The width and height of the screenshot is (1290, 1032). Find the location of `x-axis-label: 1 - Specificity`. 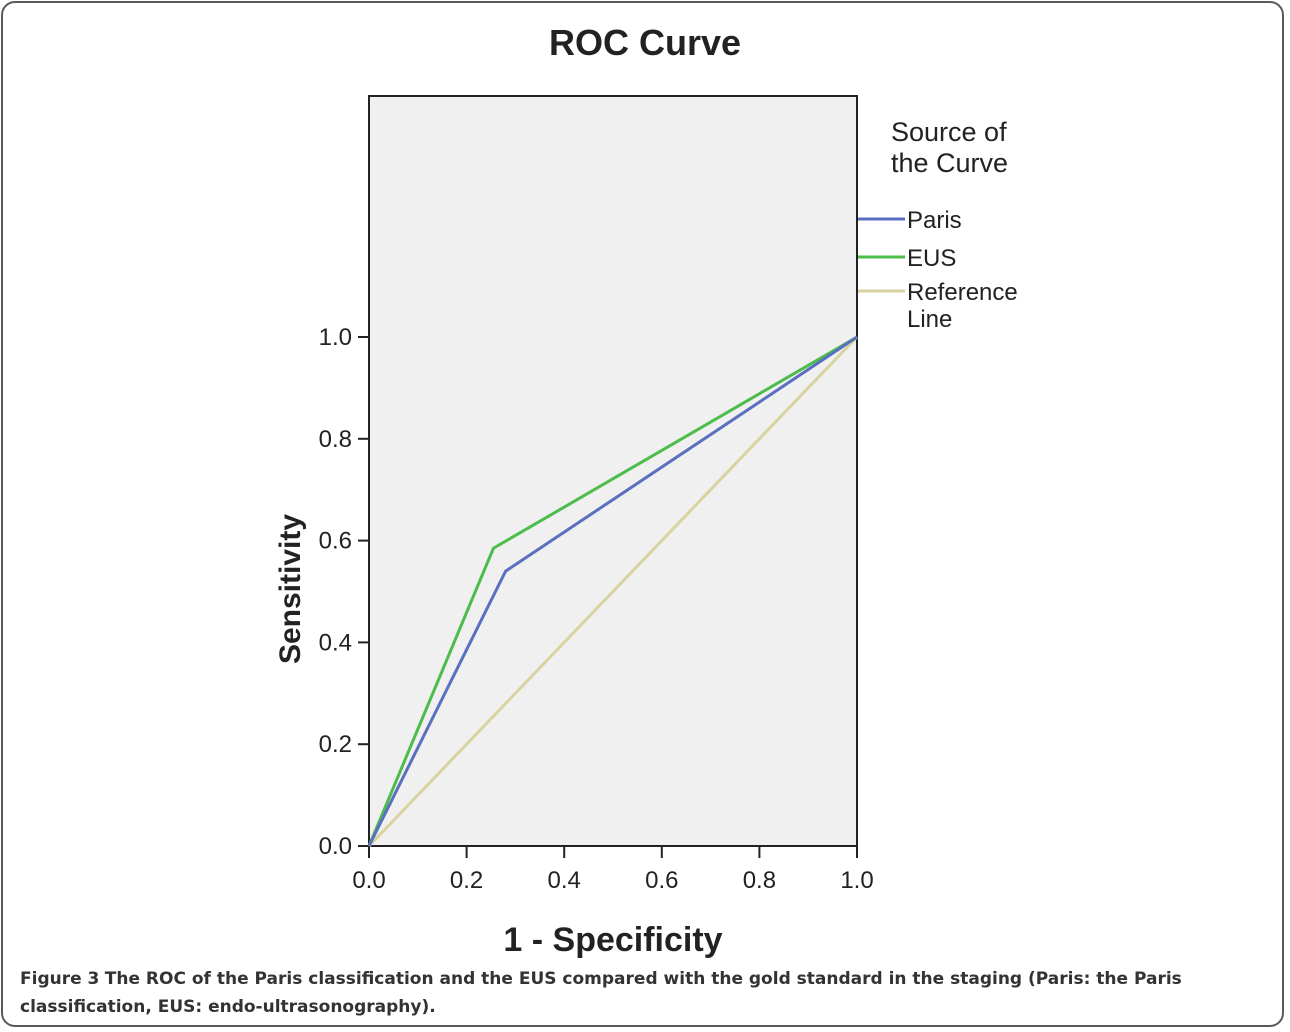

x-axis-label: 1 - Specificity is located at coordinates (612, 940).